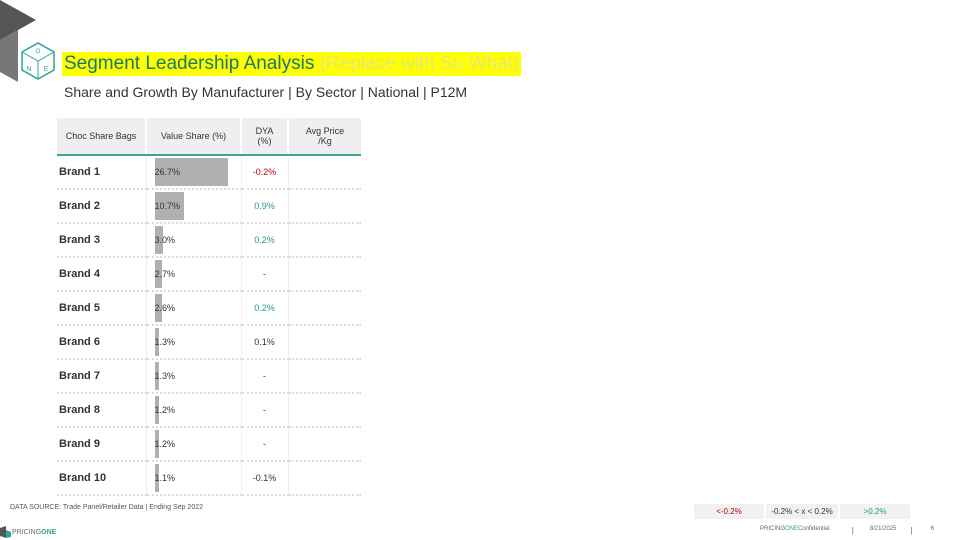 The width and height of the screenshot is (960, 540). Describe the element at coordinates (102, 342) in the screenshot. I see `brand-name: Brand 6` at that location.